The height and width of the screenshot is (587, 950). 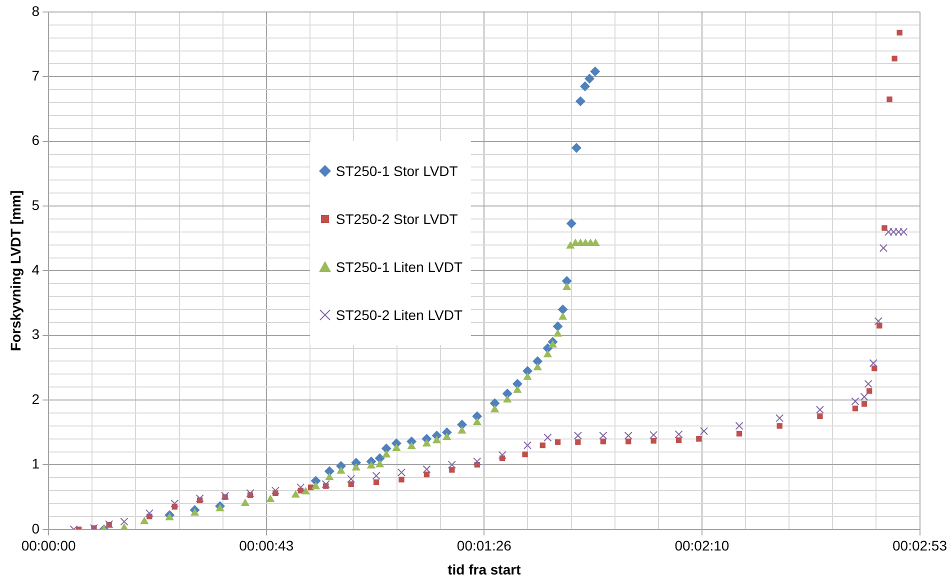 What do you see at coordinates (36, 76) in the screenshot?
I see `y-tick-label: 7` at bounding box center [36, 76].